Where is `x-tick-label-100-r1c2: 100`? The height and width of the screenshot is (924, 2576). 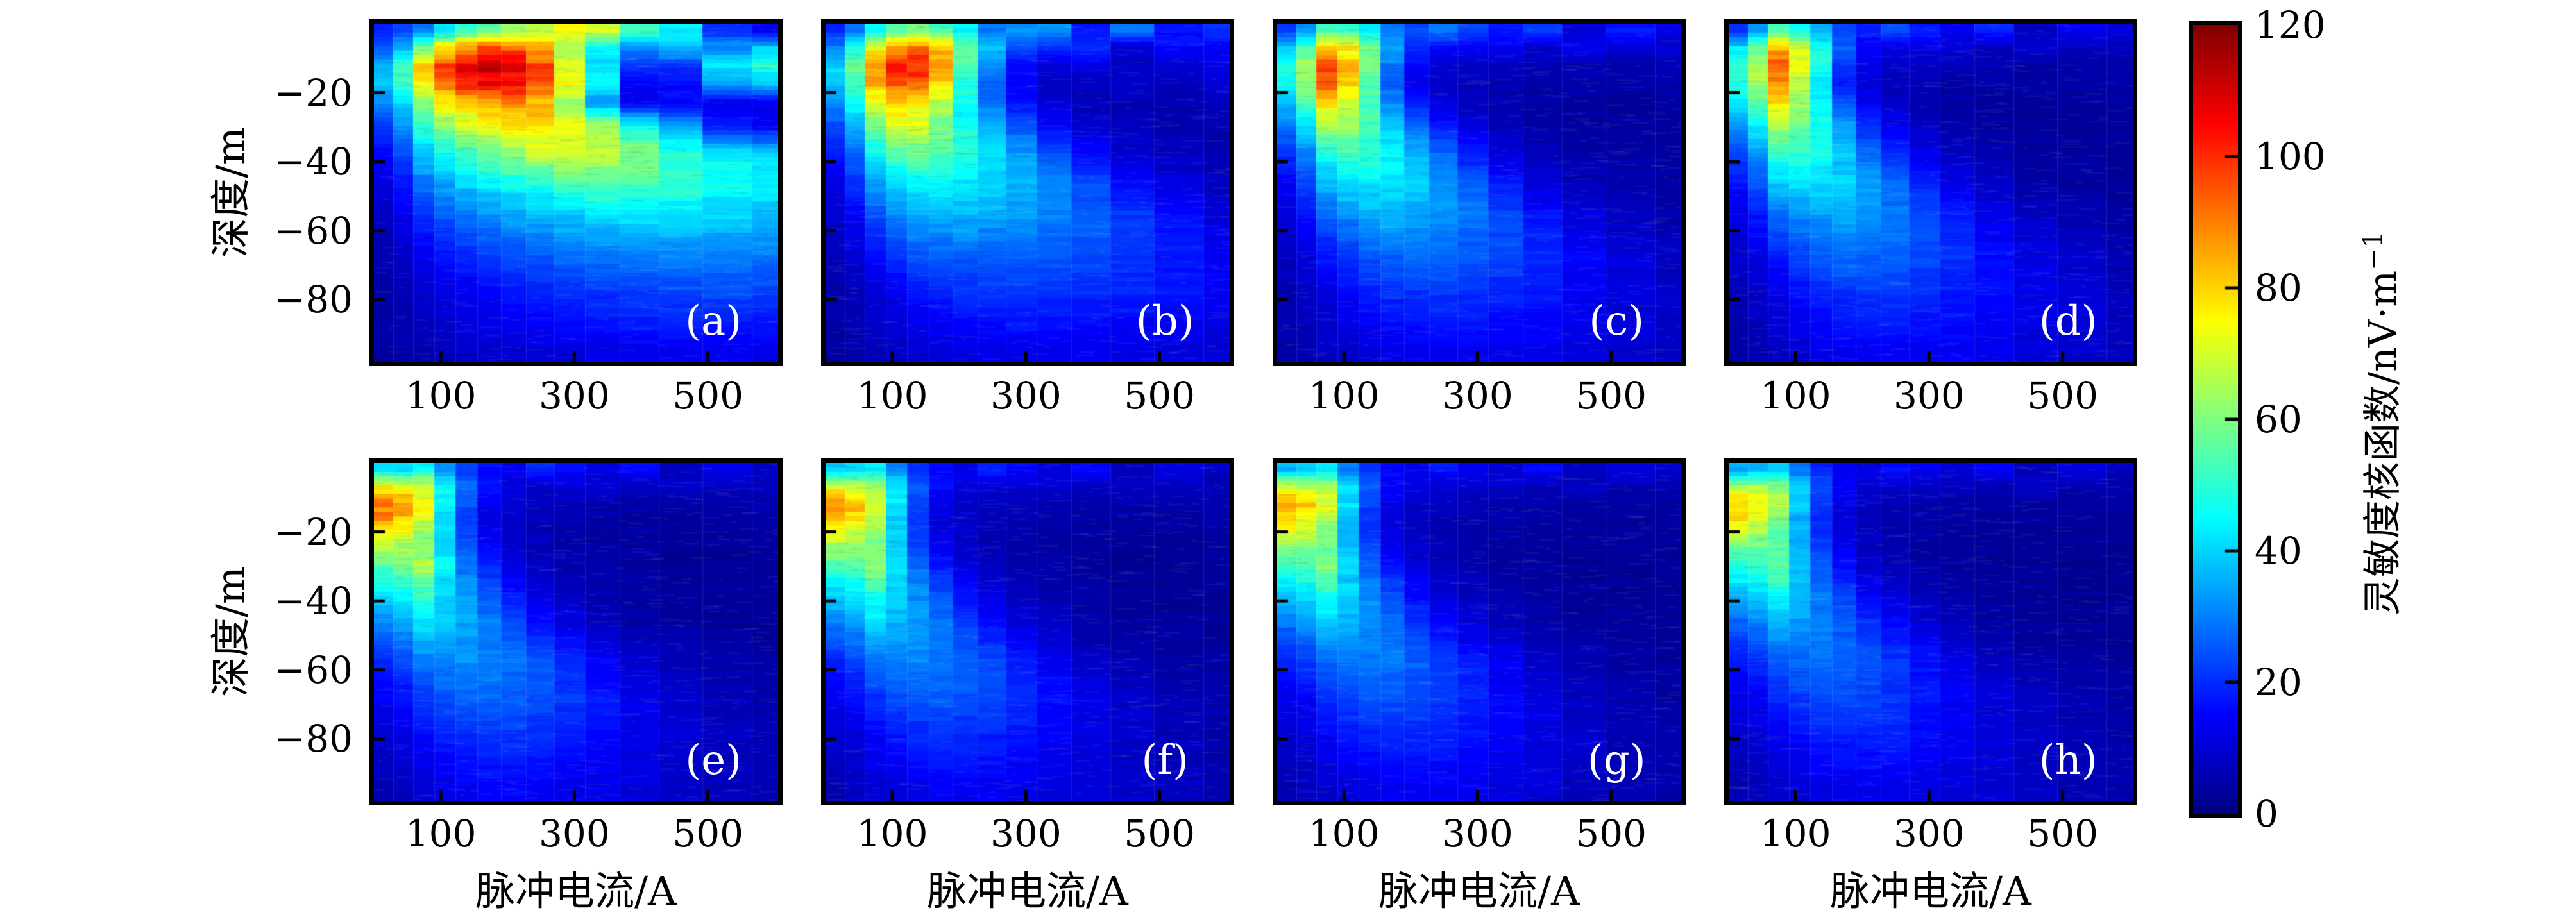 x-tick-label-100-r1c2: 100 is located at coordinates (892, 395).